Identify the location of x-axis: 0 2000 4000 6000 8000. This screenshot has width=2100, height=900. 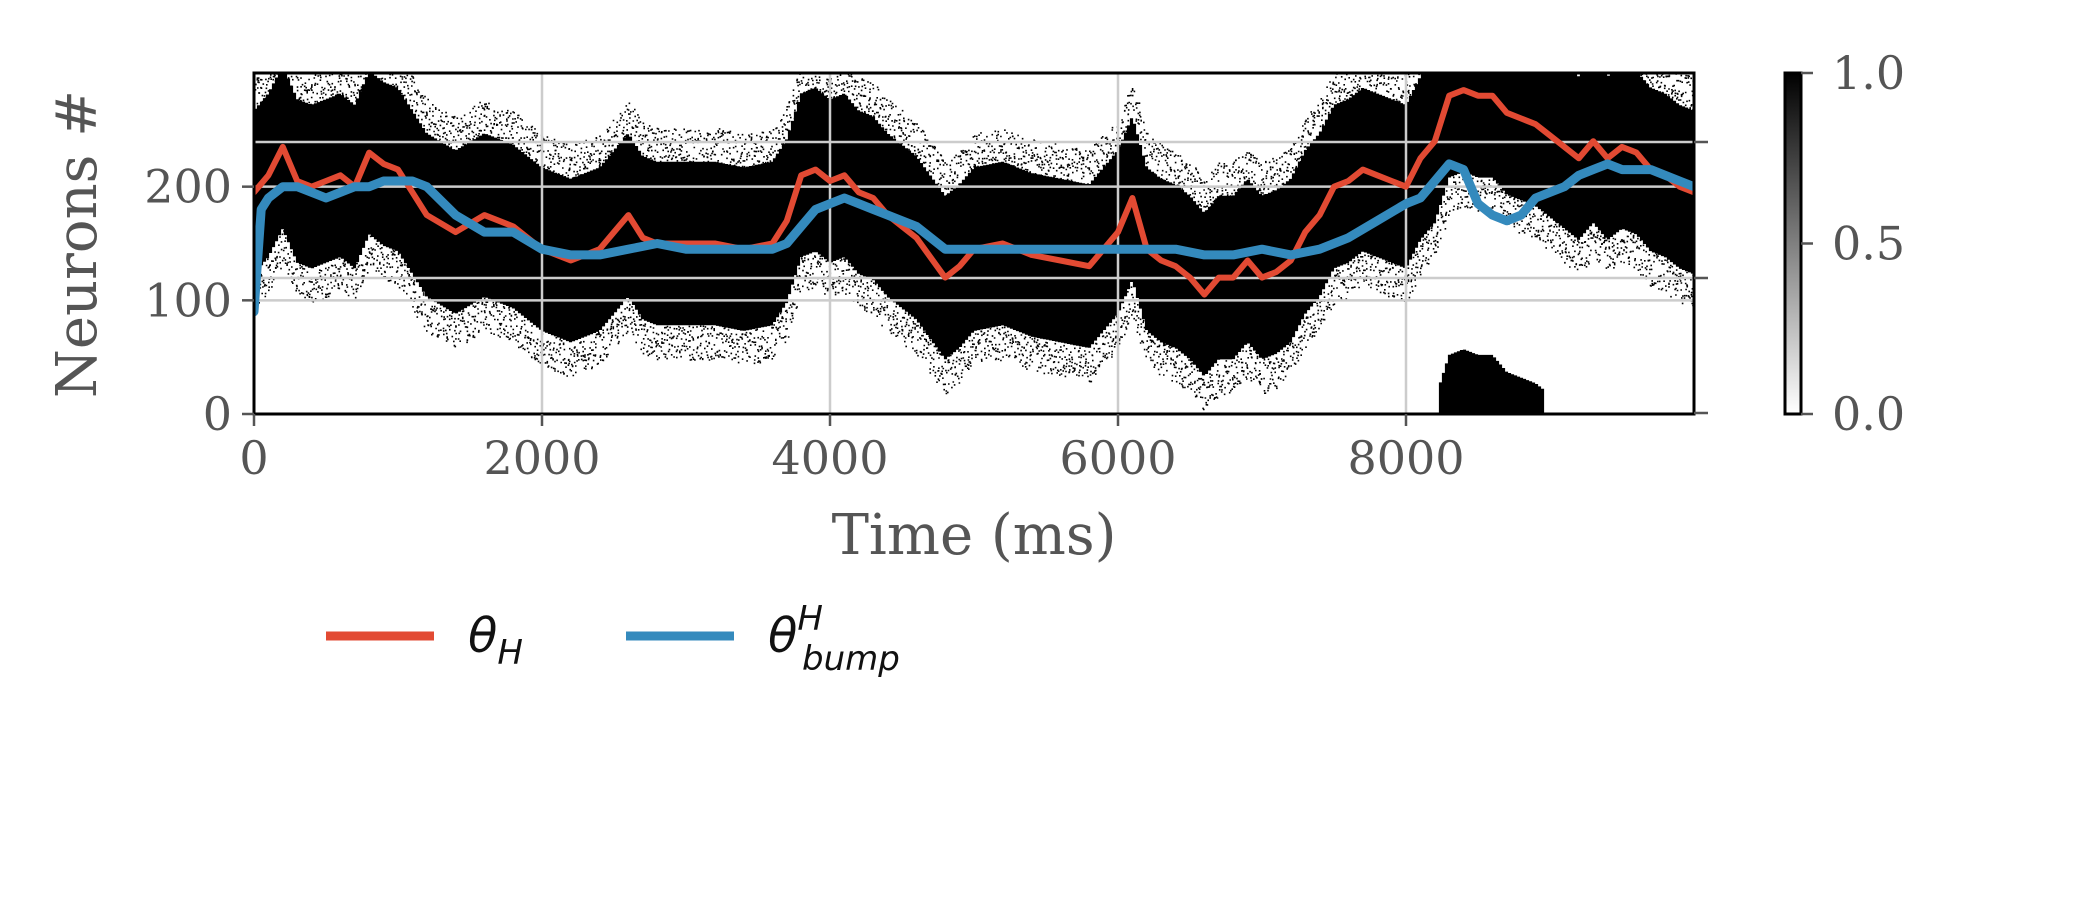
(852, 449).